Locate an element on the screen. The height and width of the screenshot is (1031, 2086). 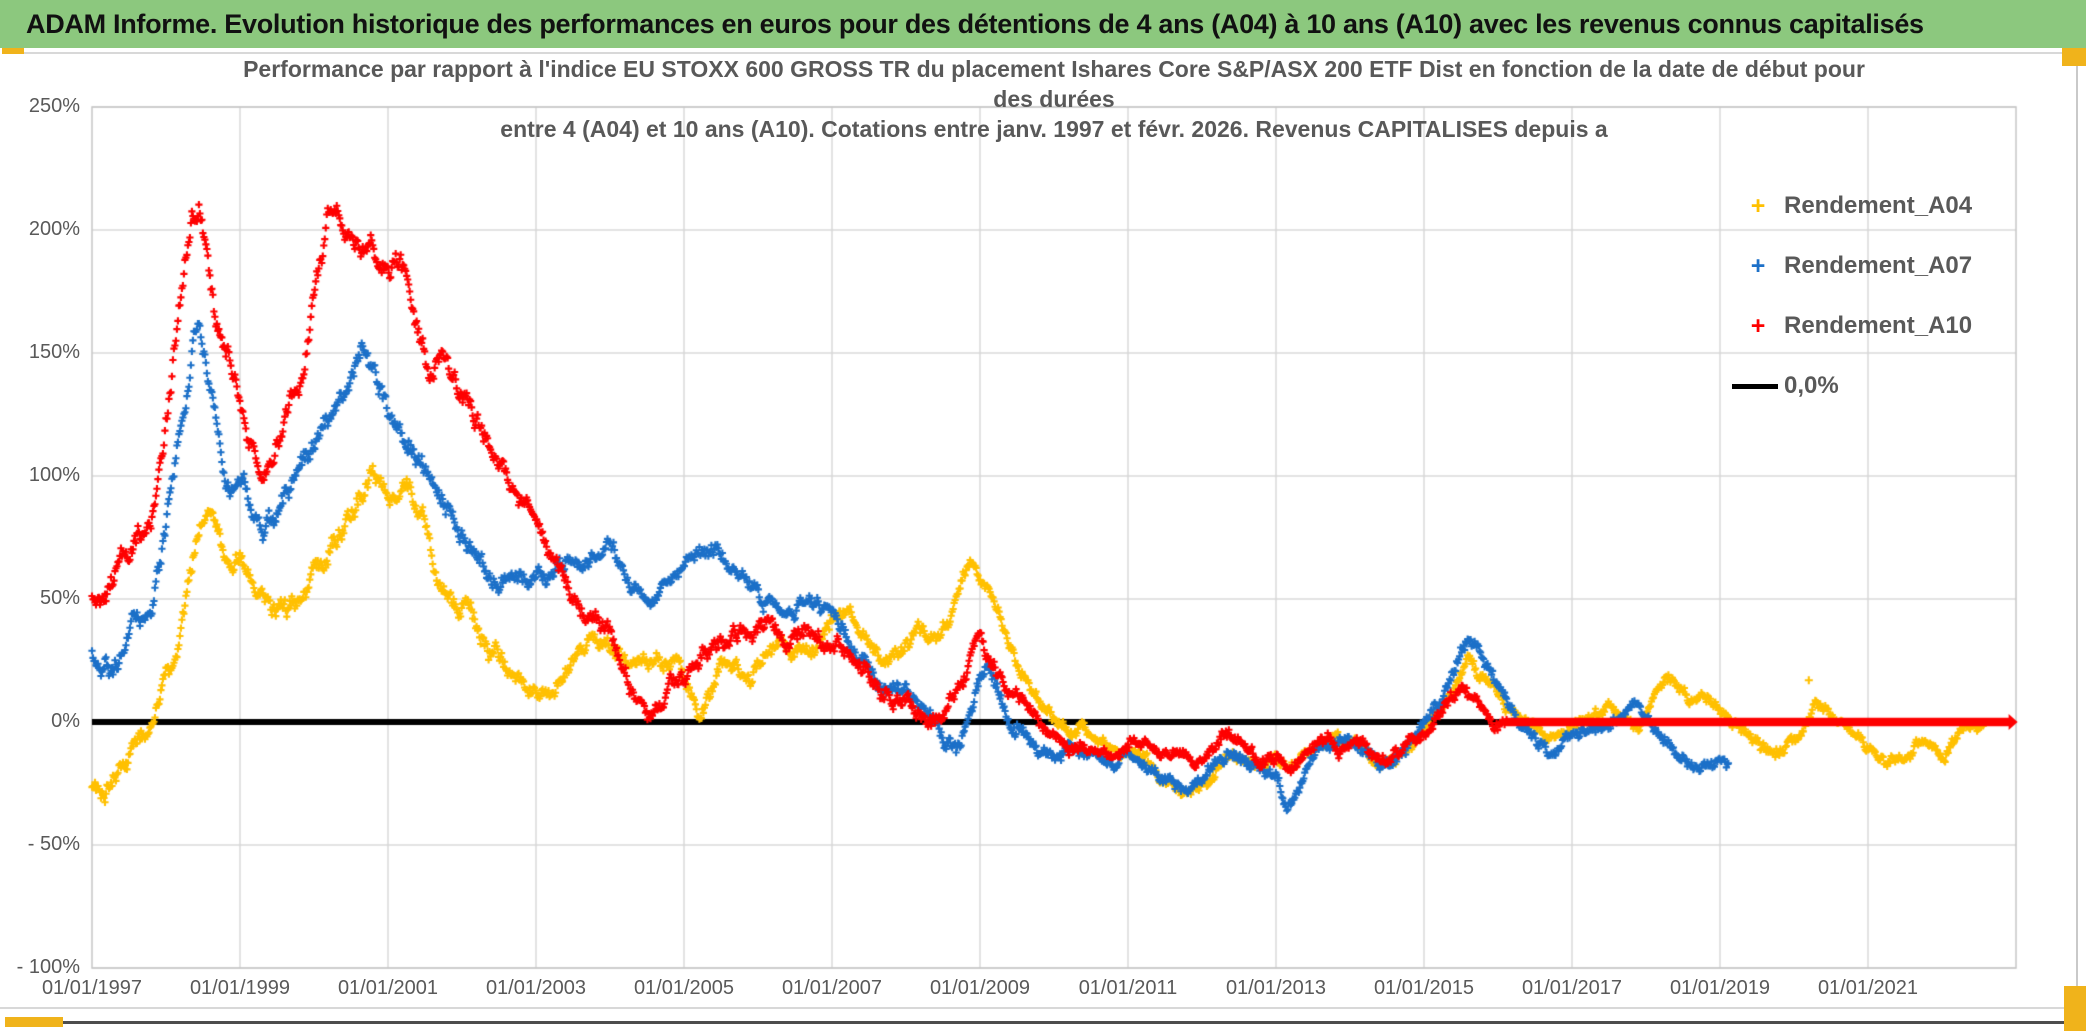
y-tick-label: 0% is located at coordinates (65, 721).